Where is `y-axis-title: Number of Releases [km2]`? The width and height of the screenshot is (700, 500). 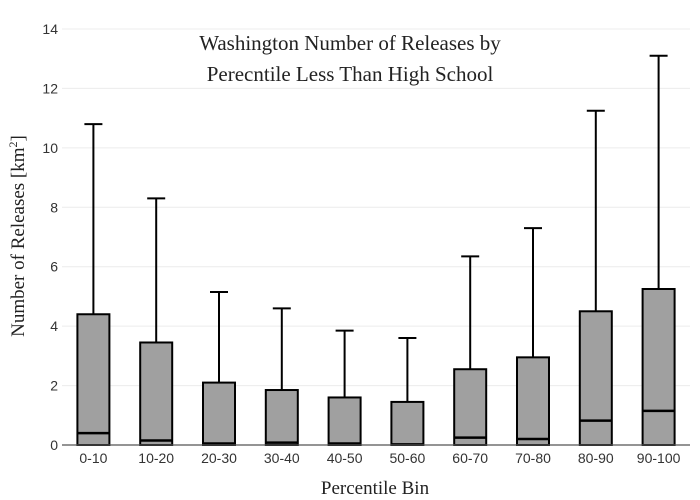
y-axis-title: Number of Releases [km2] is located at coordinates (17, 236).